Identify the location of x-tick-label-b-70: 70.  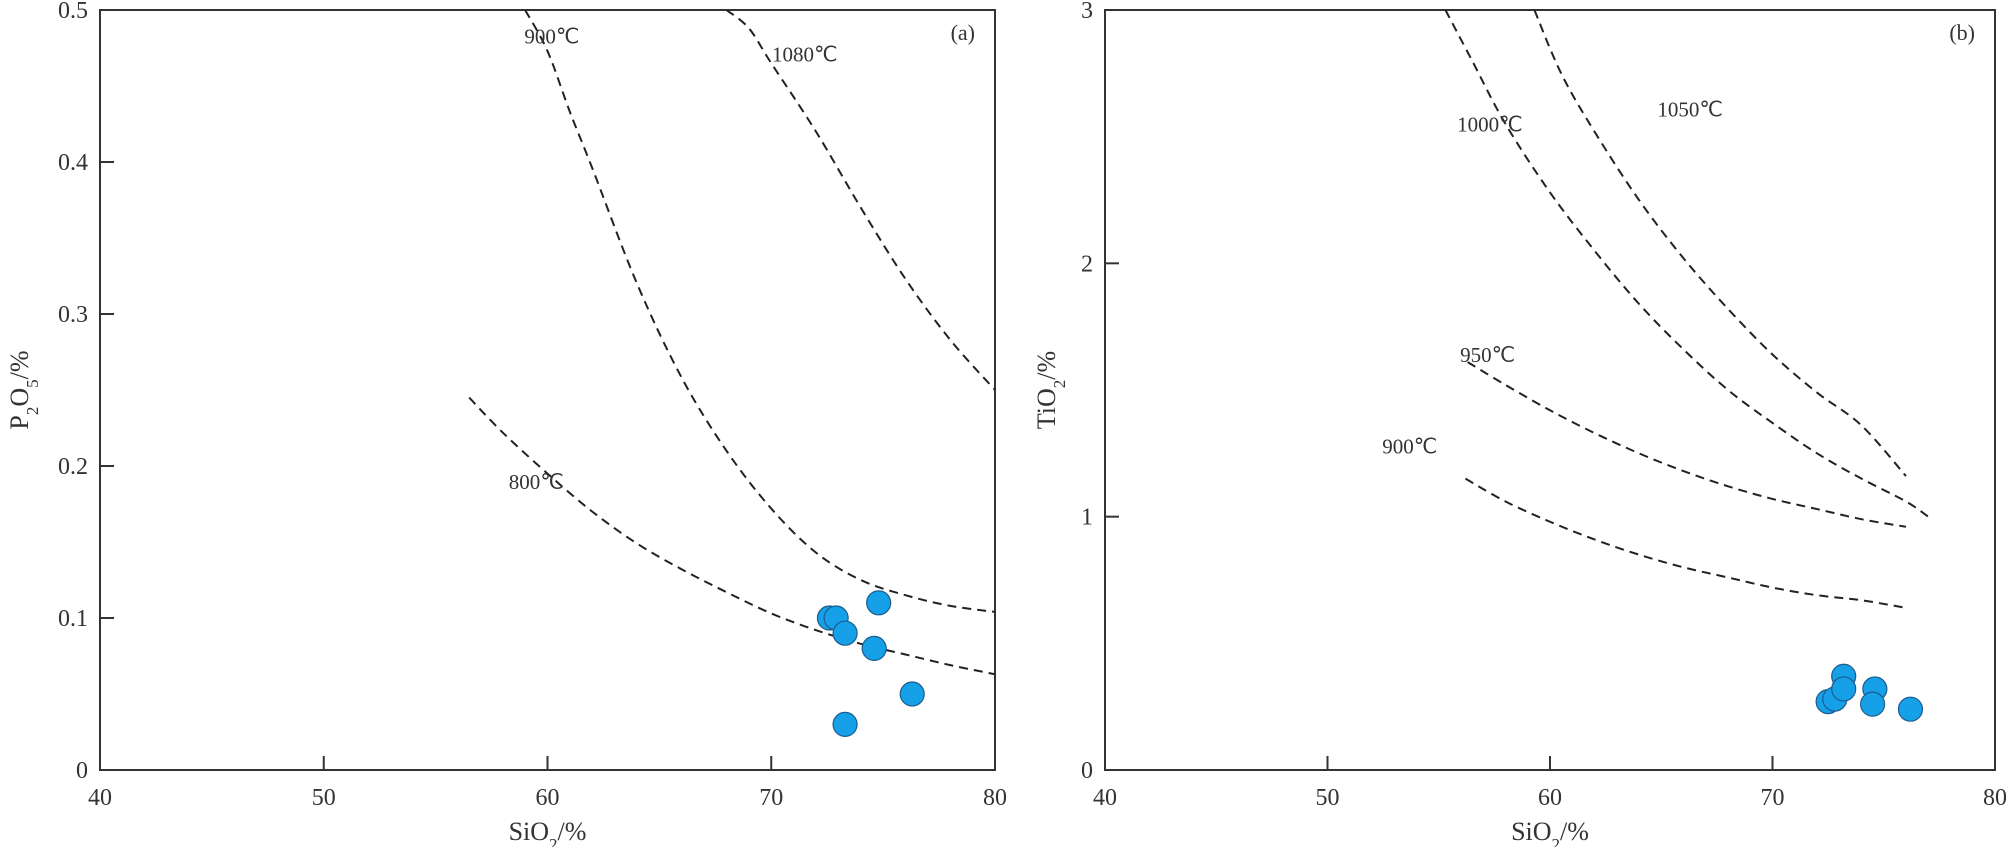
(1773, 798).